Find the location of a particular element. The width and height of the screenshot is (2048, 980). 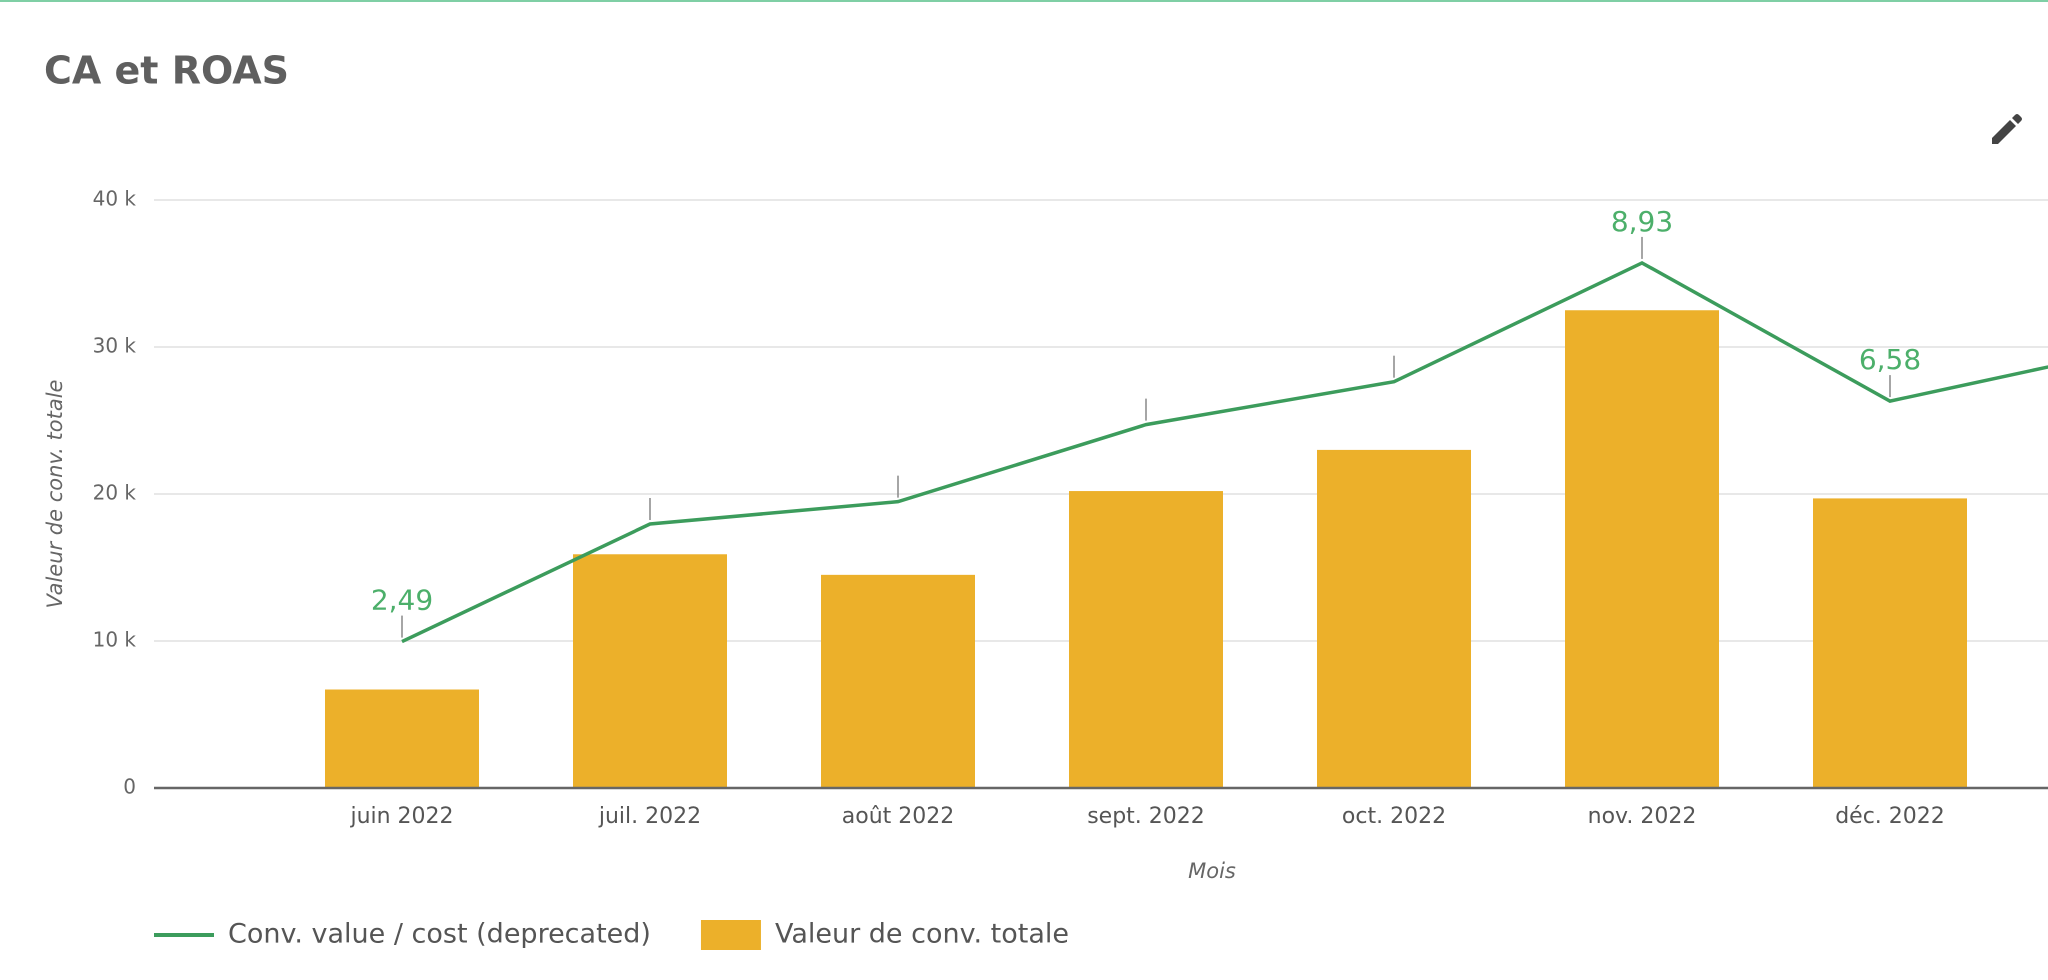

x-tick-label: sept. 2022 is located at coordinates (1146, 816).